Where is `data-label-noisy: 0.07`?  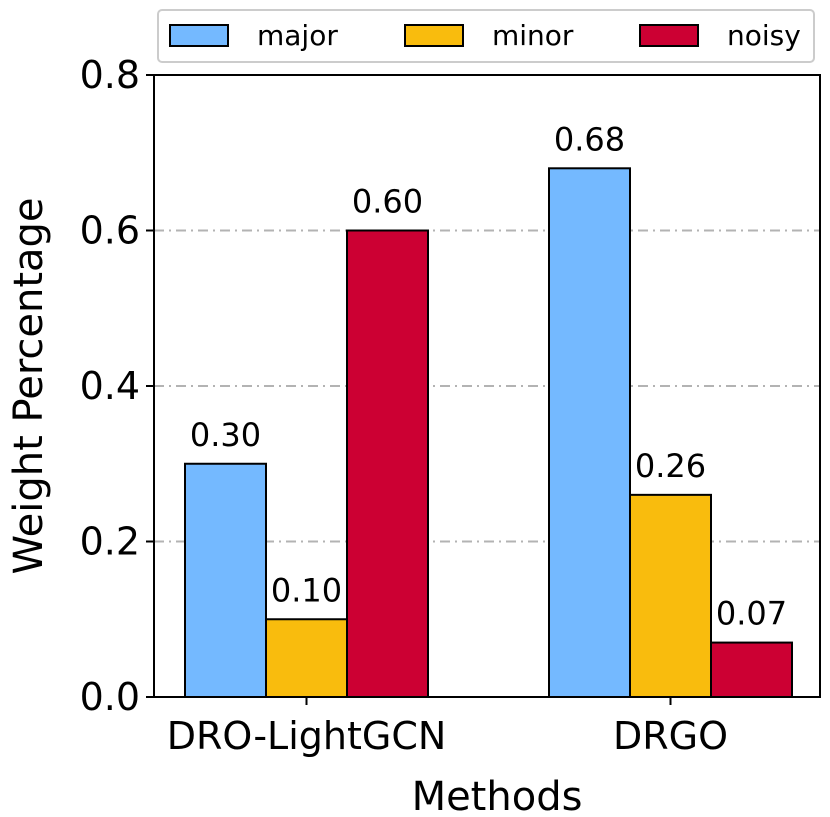 data-label-noisy: 0.07 is located at coordinates (751, 614).